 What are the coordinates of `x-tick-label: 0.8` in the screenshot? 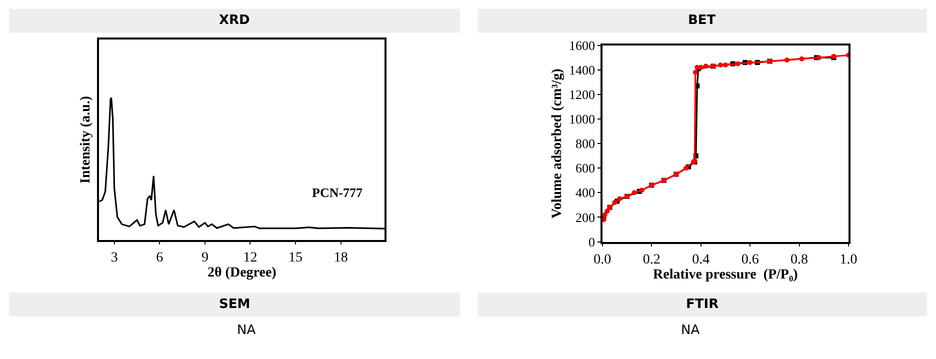 It's located at (799, 260).